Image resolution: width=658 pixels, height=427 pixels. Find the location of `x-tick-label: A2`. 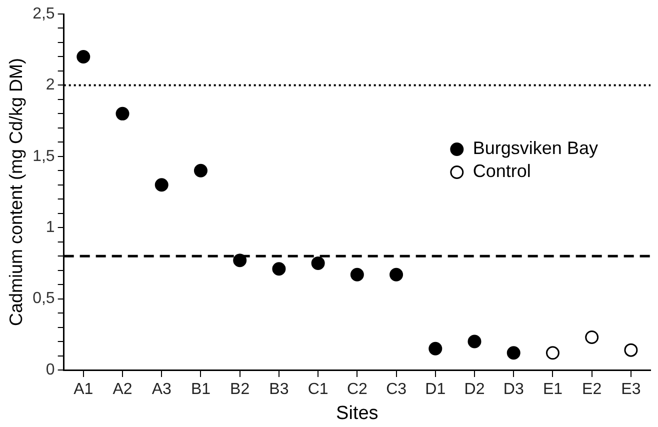

x-tick-label: A2 is located at coordinates (122, 389).